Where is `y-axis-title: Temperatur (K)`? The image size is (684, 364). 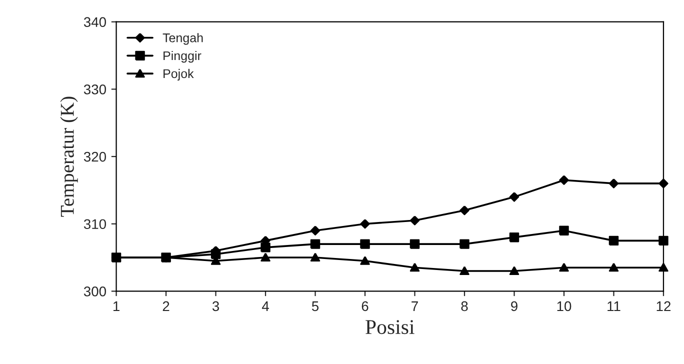
y-axis-title: Temperatur (K) is located at coordinates (69, 156).